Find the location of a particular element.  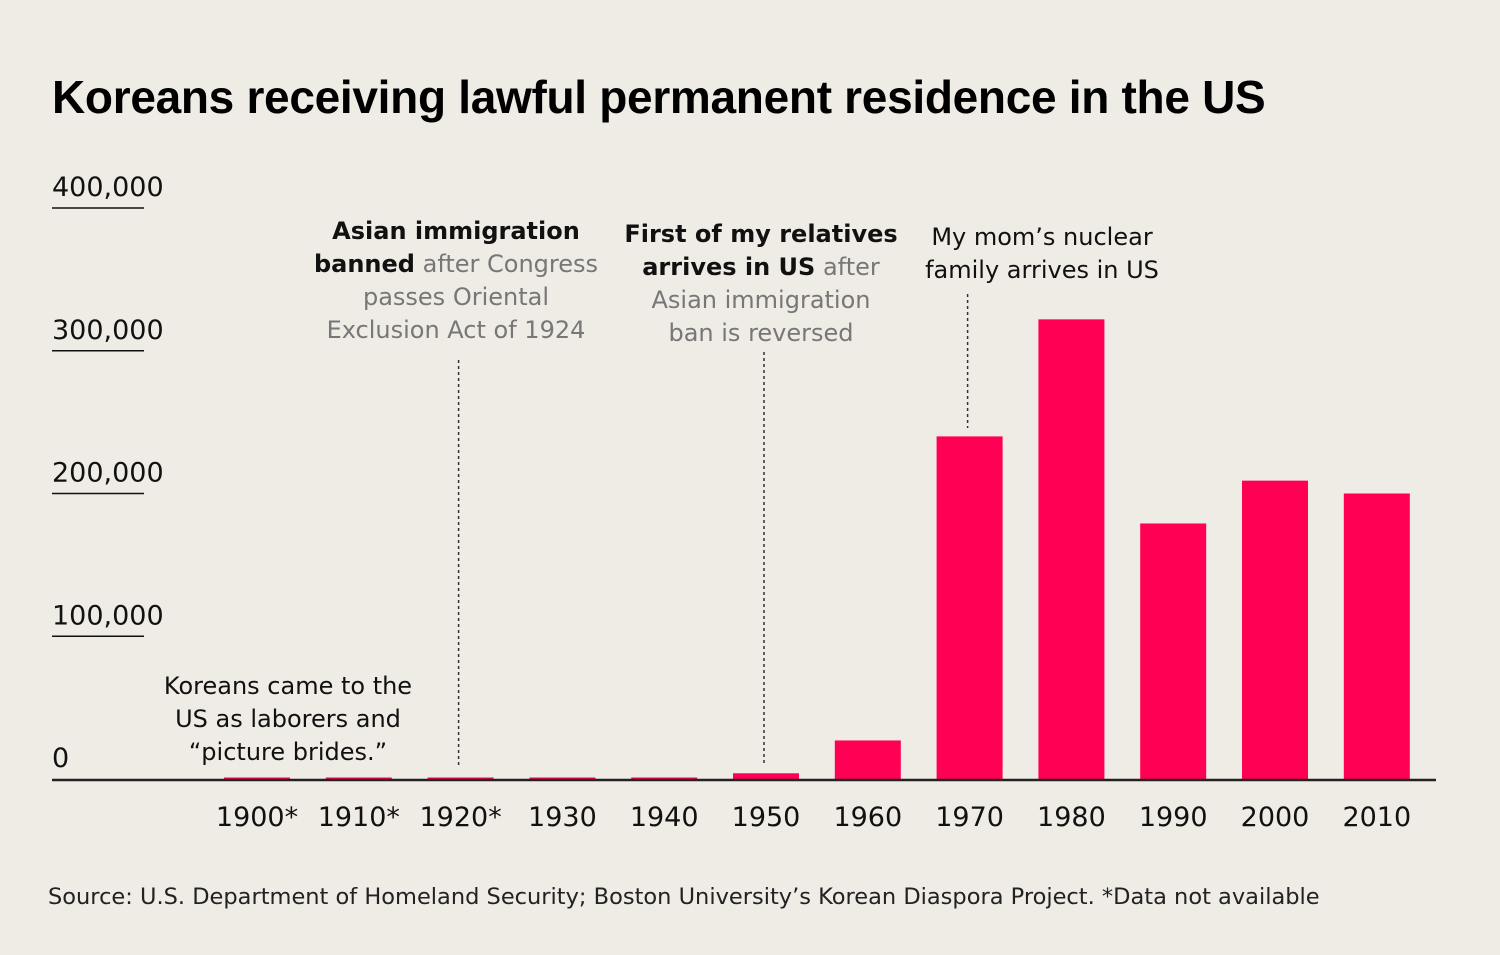

annotation-relatives-rest-2: after is located at coordinates (847, 267).